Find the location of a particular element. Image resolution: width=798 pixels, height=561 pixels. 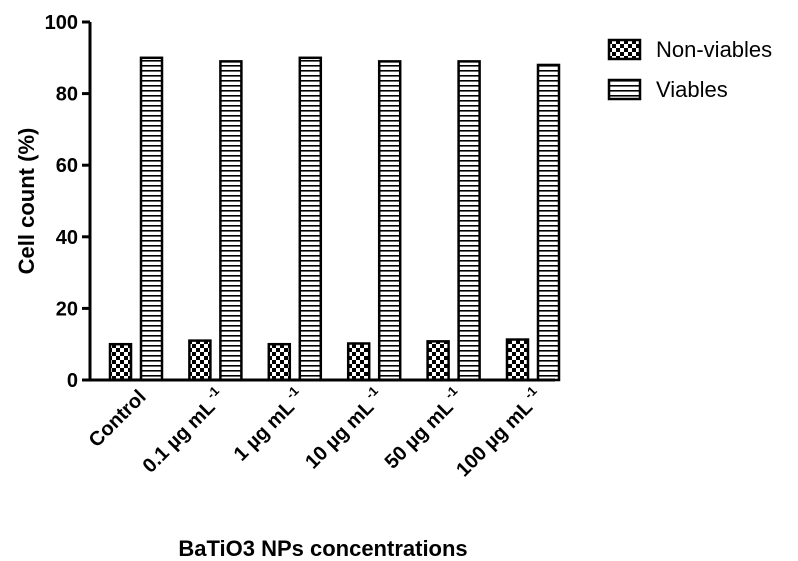

legend-label: Non-viables is located at coordinates (714, 49).